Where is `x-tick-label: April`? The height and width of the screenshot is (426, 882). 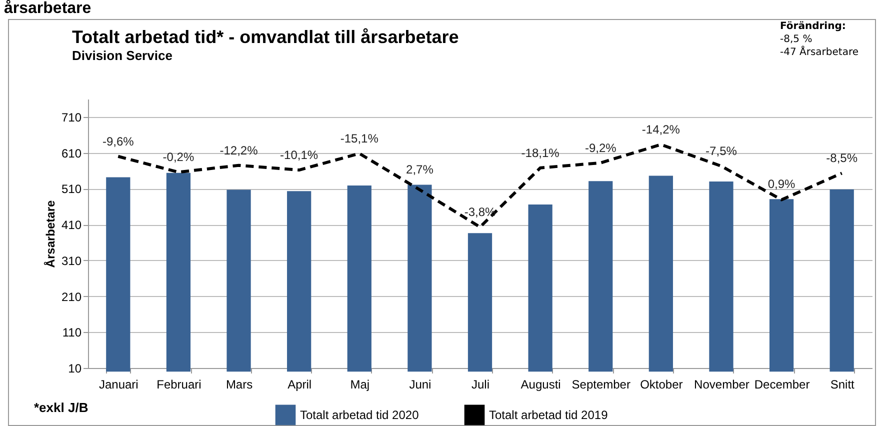 x-tick-label: April is located at coordinates (300, 385).